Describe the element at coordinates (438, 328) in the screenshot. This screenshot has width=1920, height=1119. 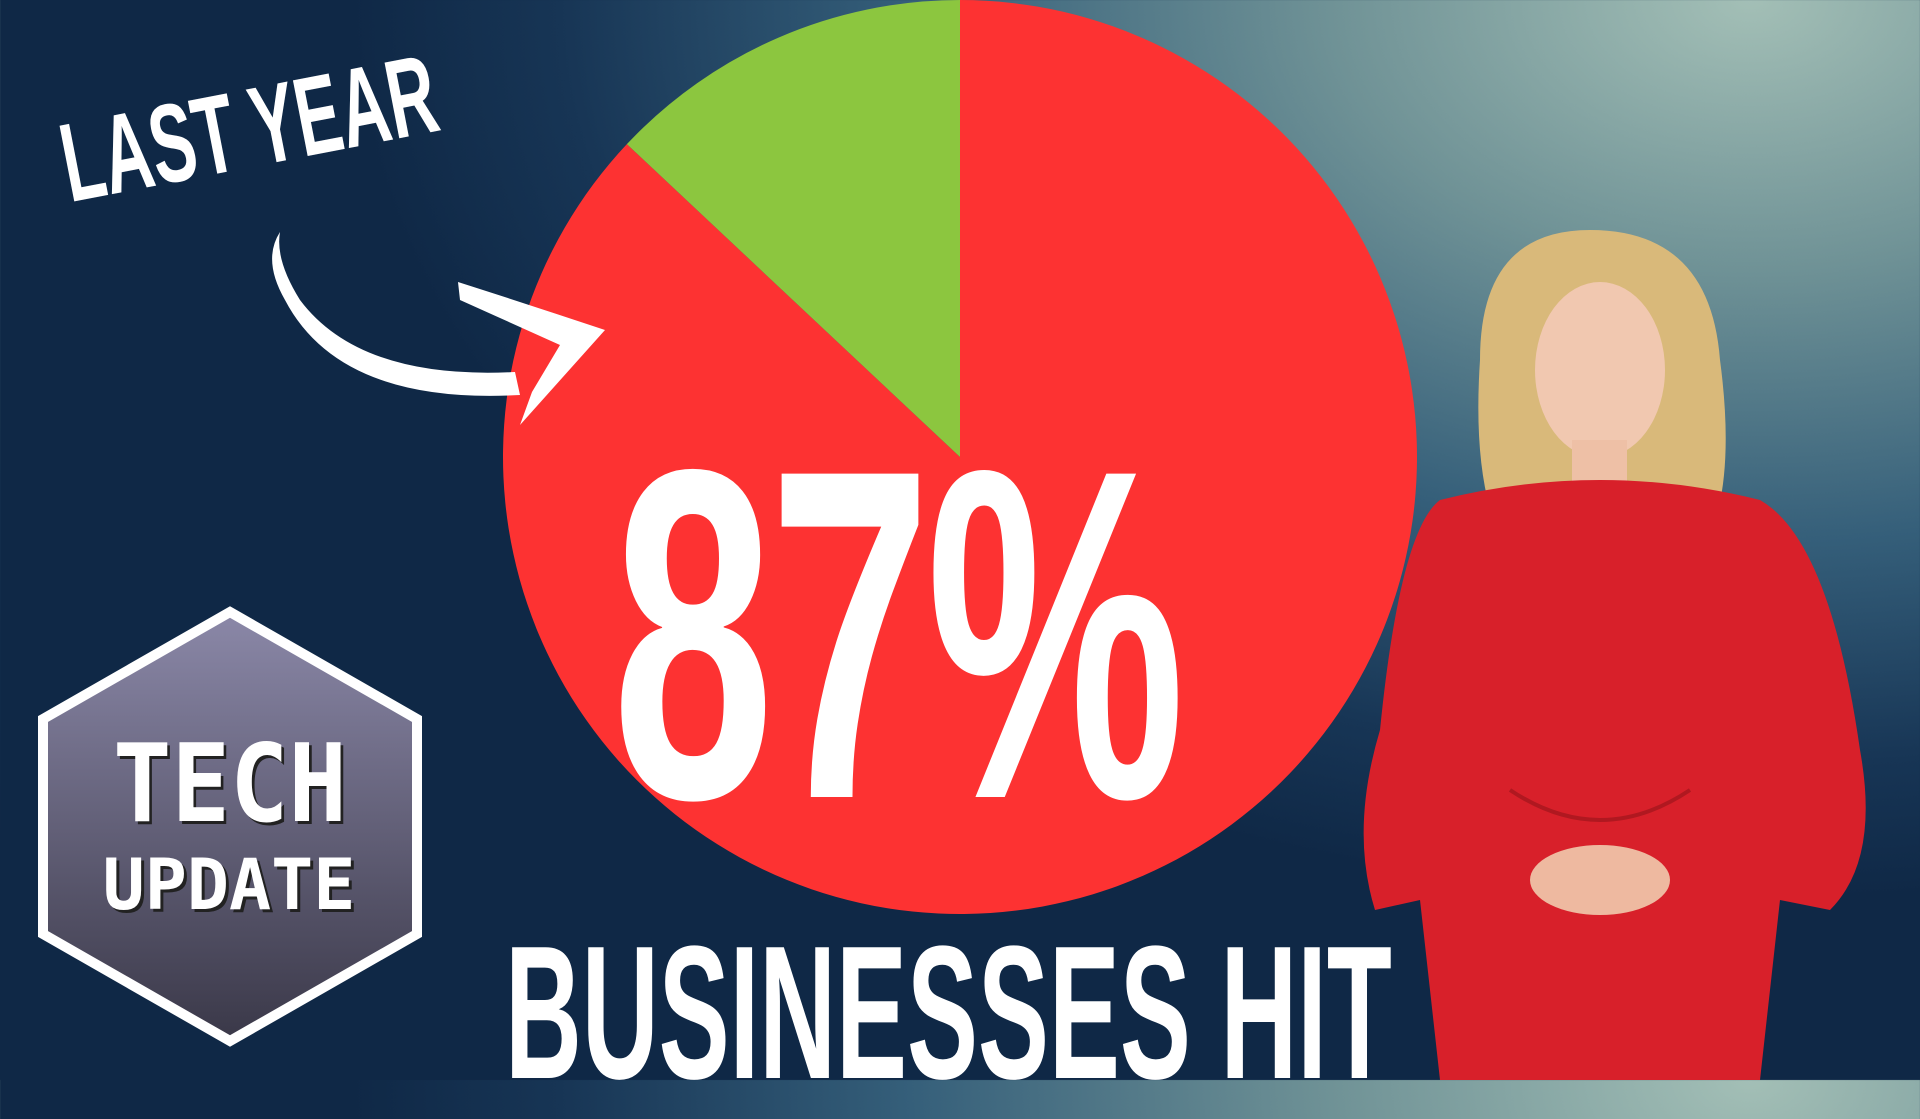
I see `curved-arrow-icon` at that location.